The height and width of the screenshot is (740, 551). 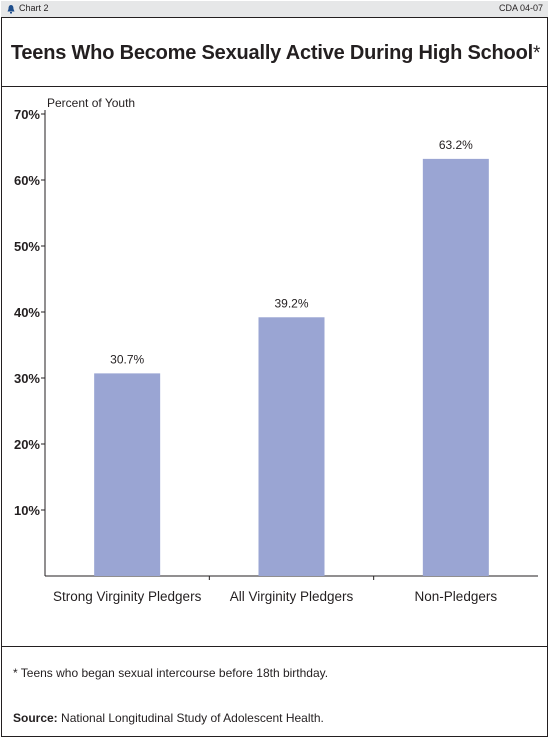 I want to click on bar-value-label: 39.2%, so click(x=291, y=303).